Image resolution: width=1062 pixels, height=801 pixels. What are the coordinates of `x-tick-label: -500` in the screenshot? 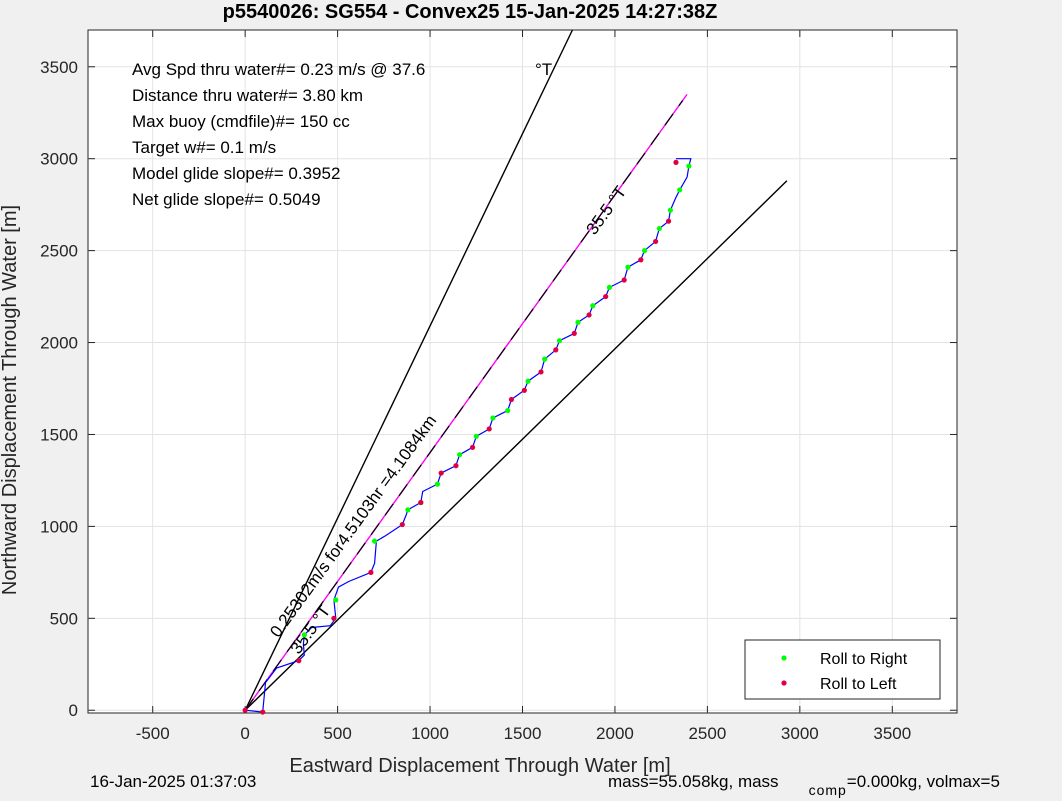 It's located at (153, 733).